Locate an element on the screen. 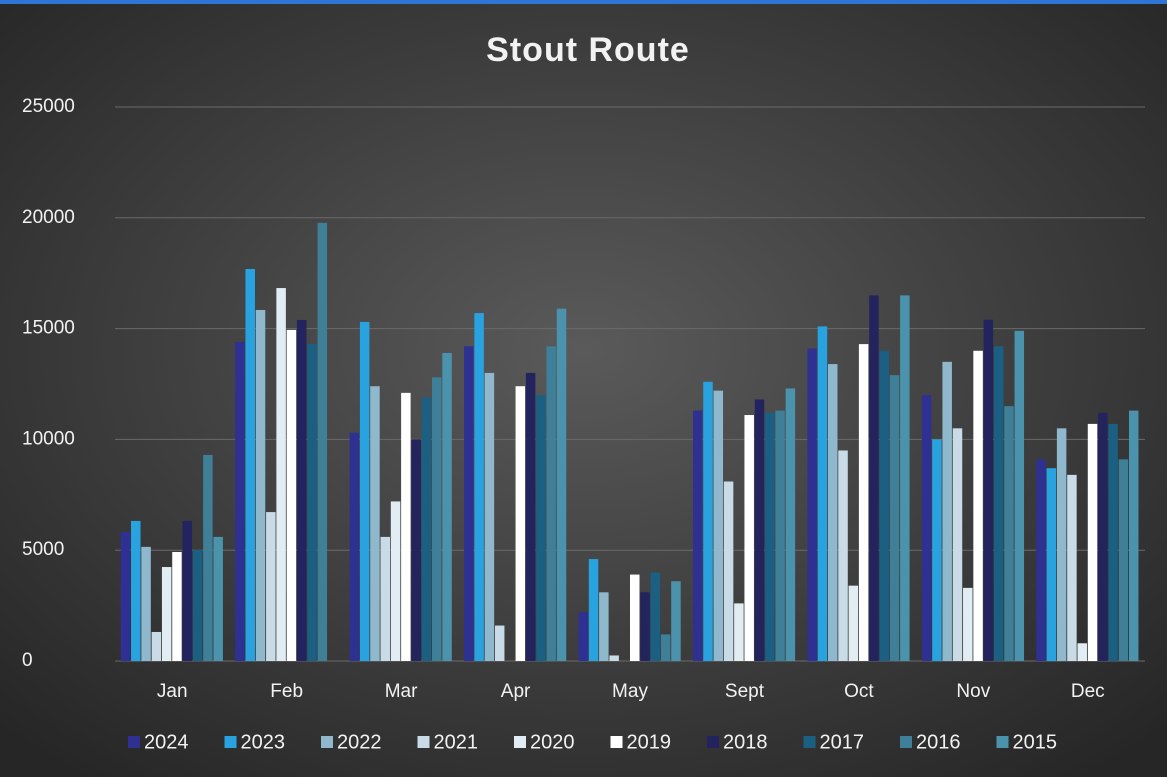 The width and height of the screenshot is (1167, 777). legend-label: 2015 is located at coordinates (1035, 742).